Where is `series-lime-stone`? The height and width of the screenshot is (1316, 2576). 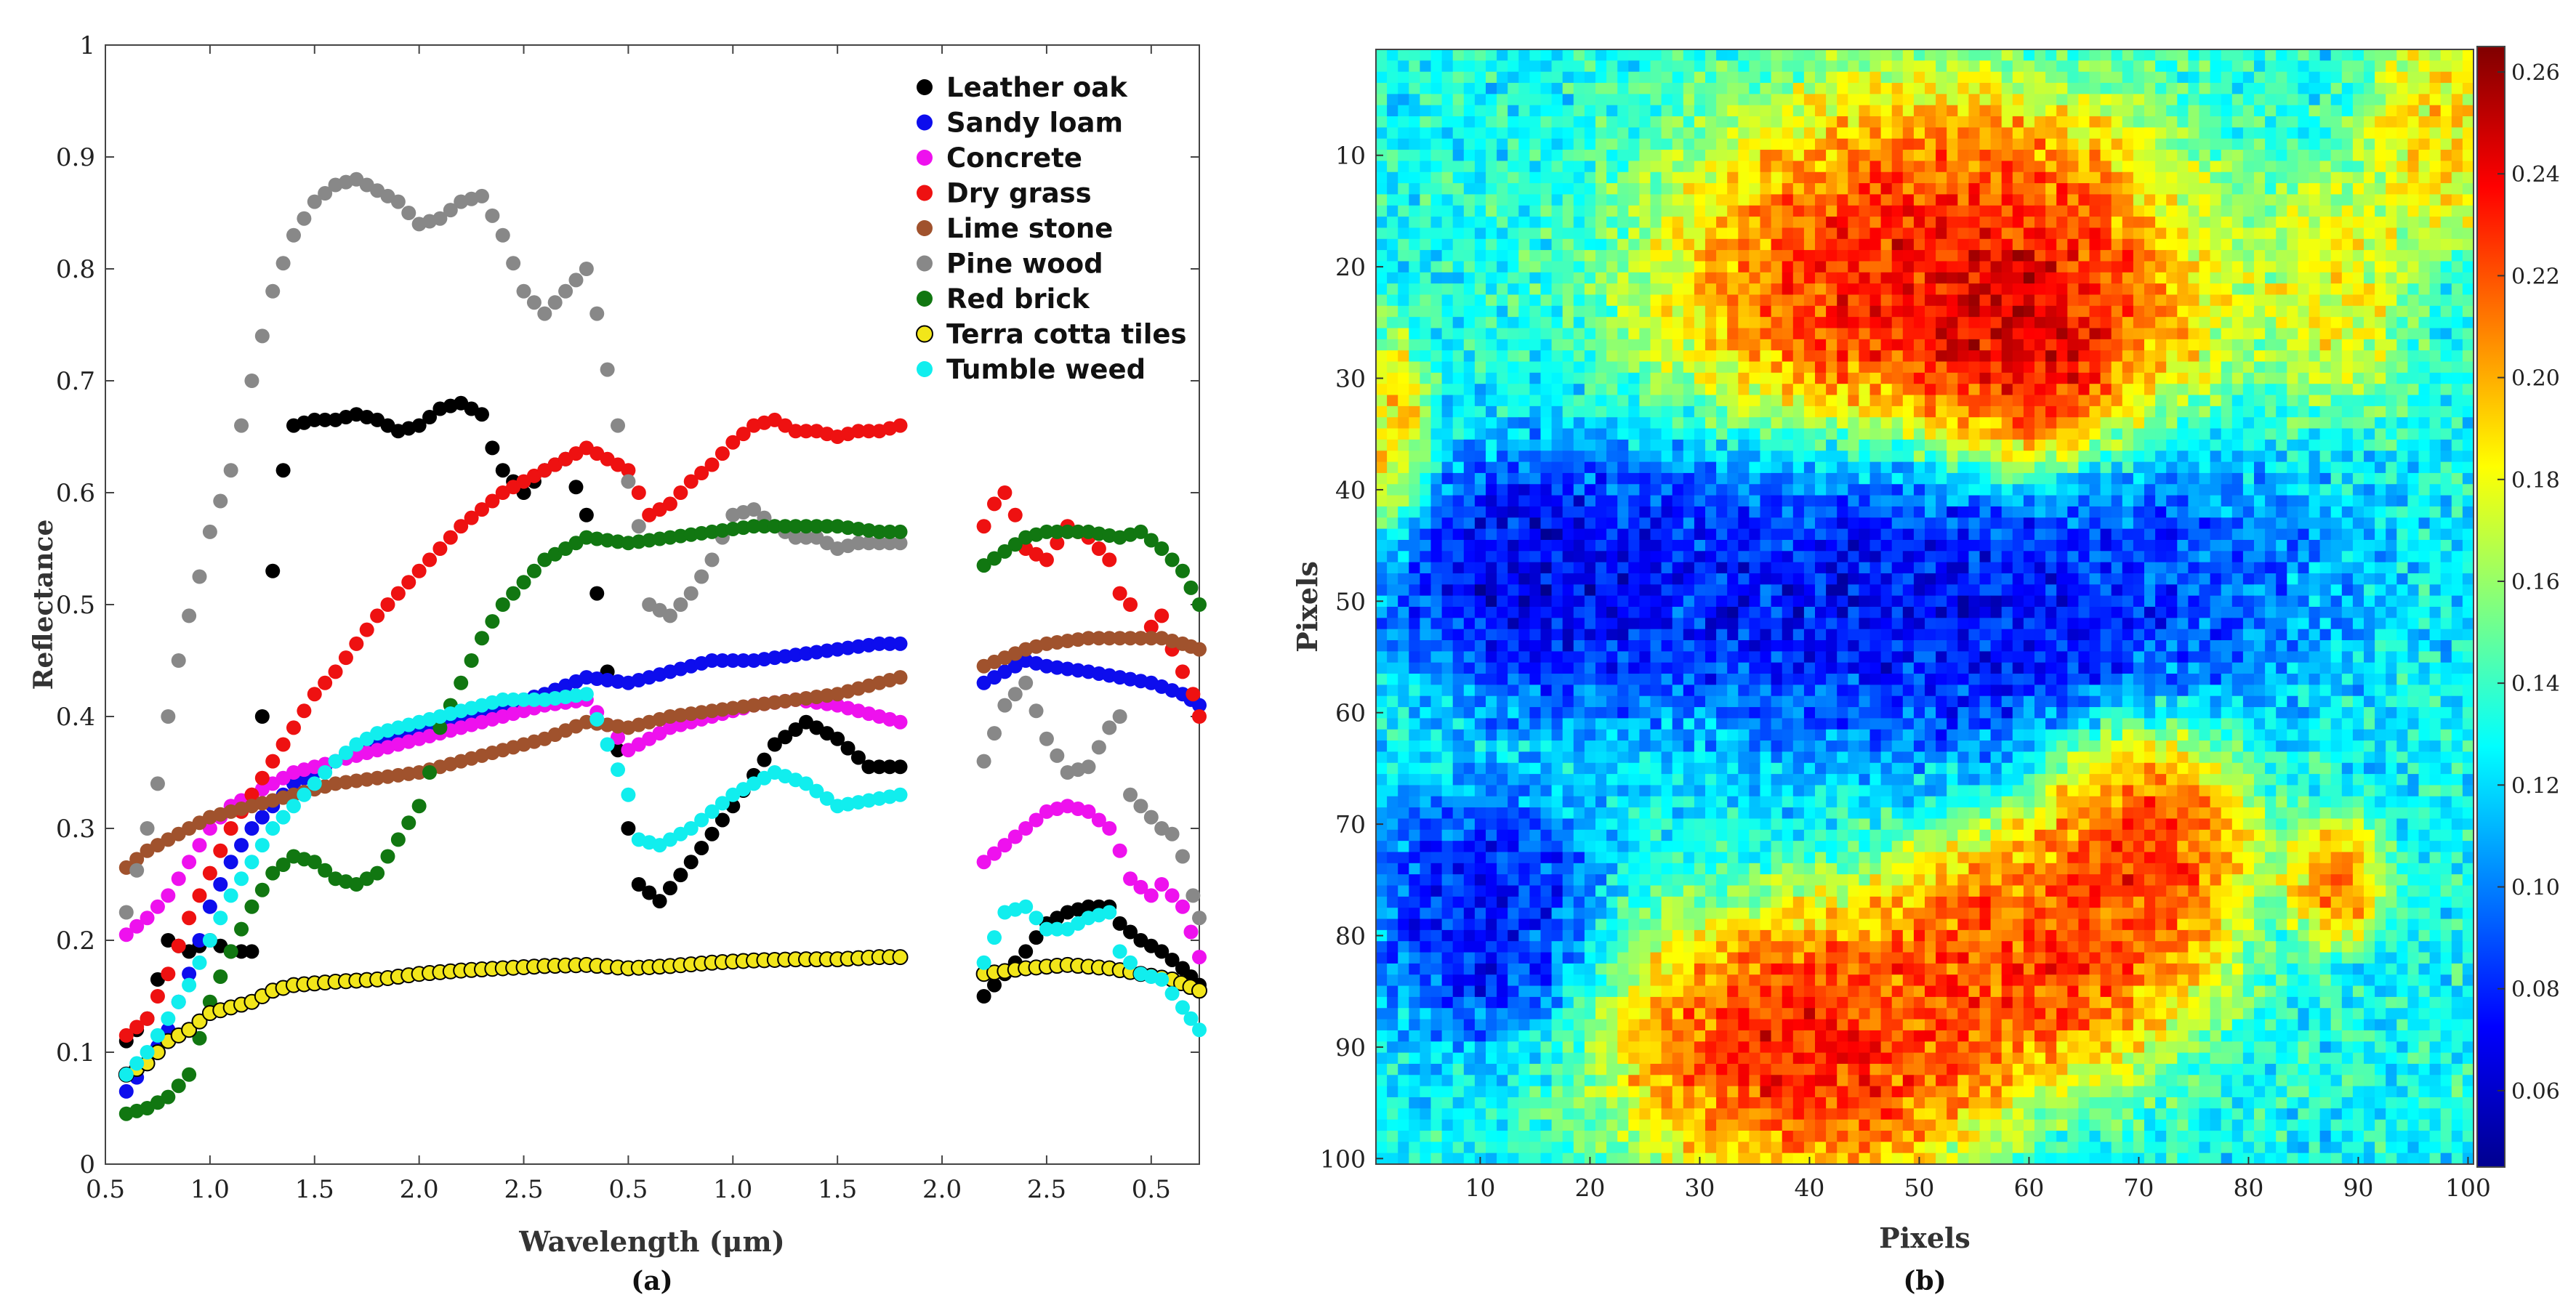
series-lime-stone is located at coordinates (662, 753).